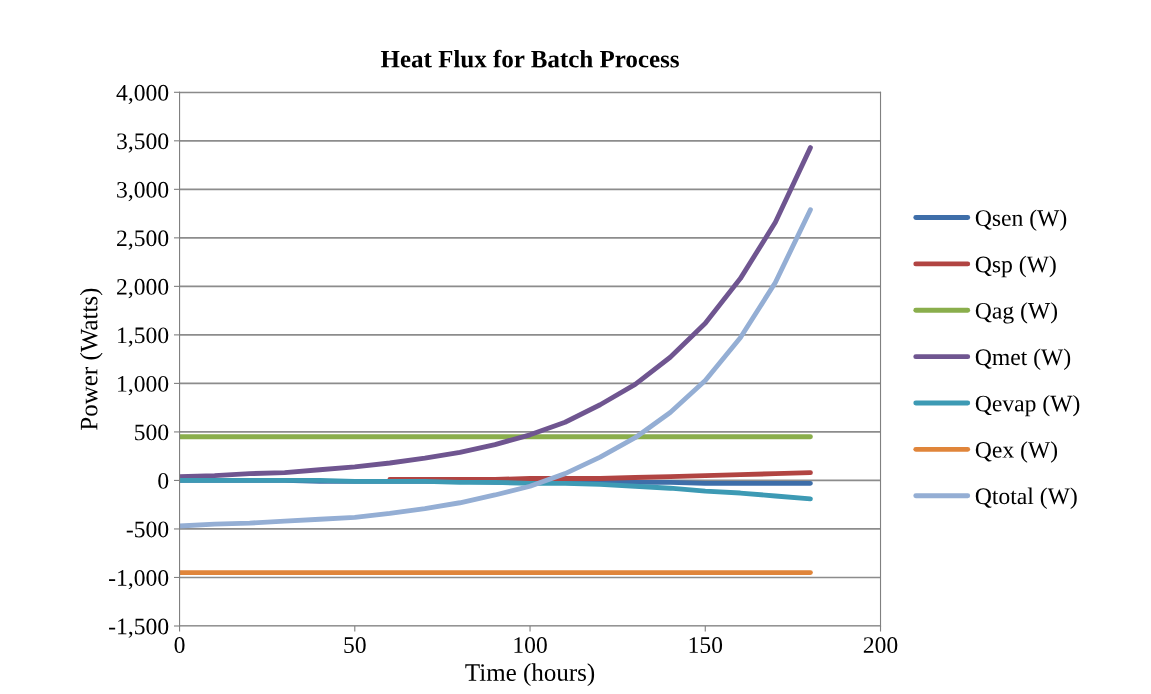  Describe the element at coordinates (1027, 405) in the screenshot. I see `legend-label: Qevap (W)` at that location.